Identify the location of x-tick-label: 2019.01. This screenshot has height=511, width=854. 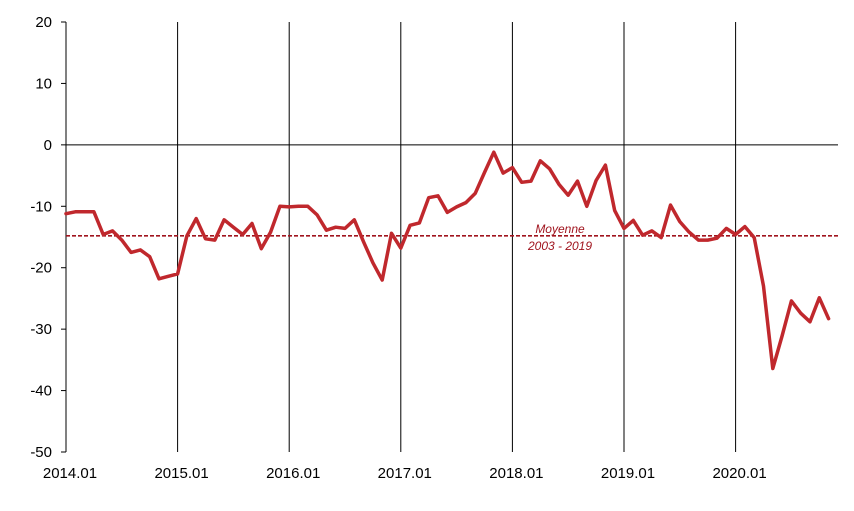
(628, 473).